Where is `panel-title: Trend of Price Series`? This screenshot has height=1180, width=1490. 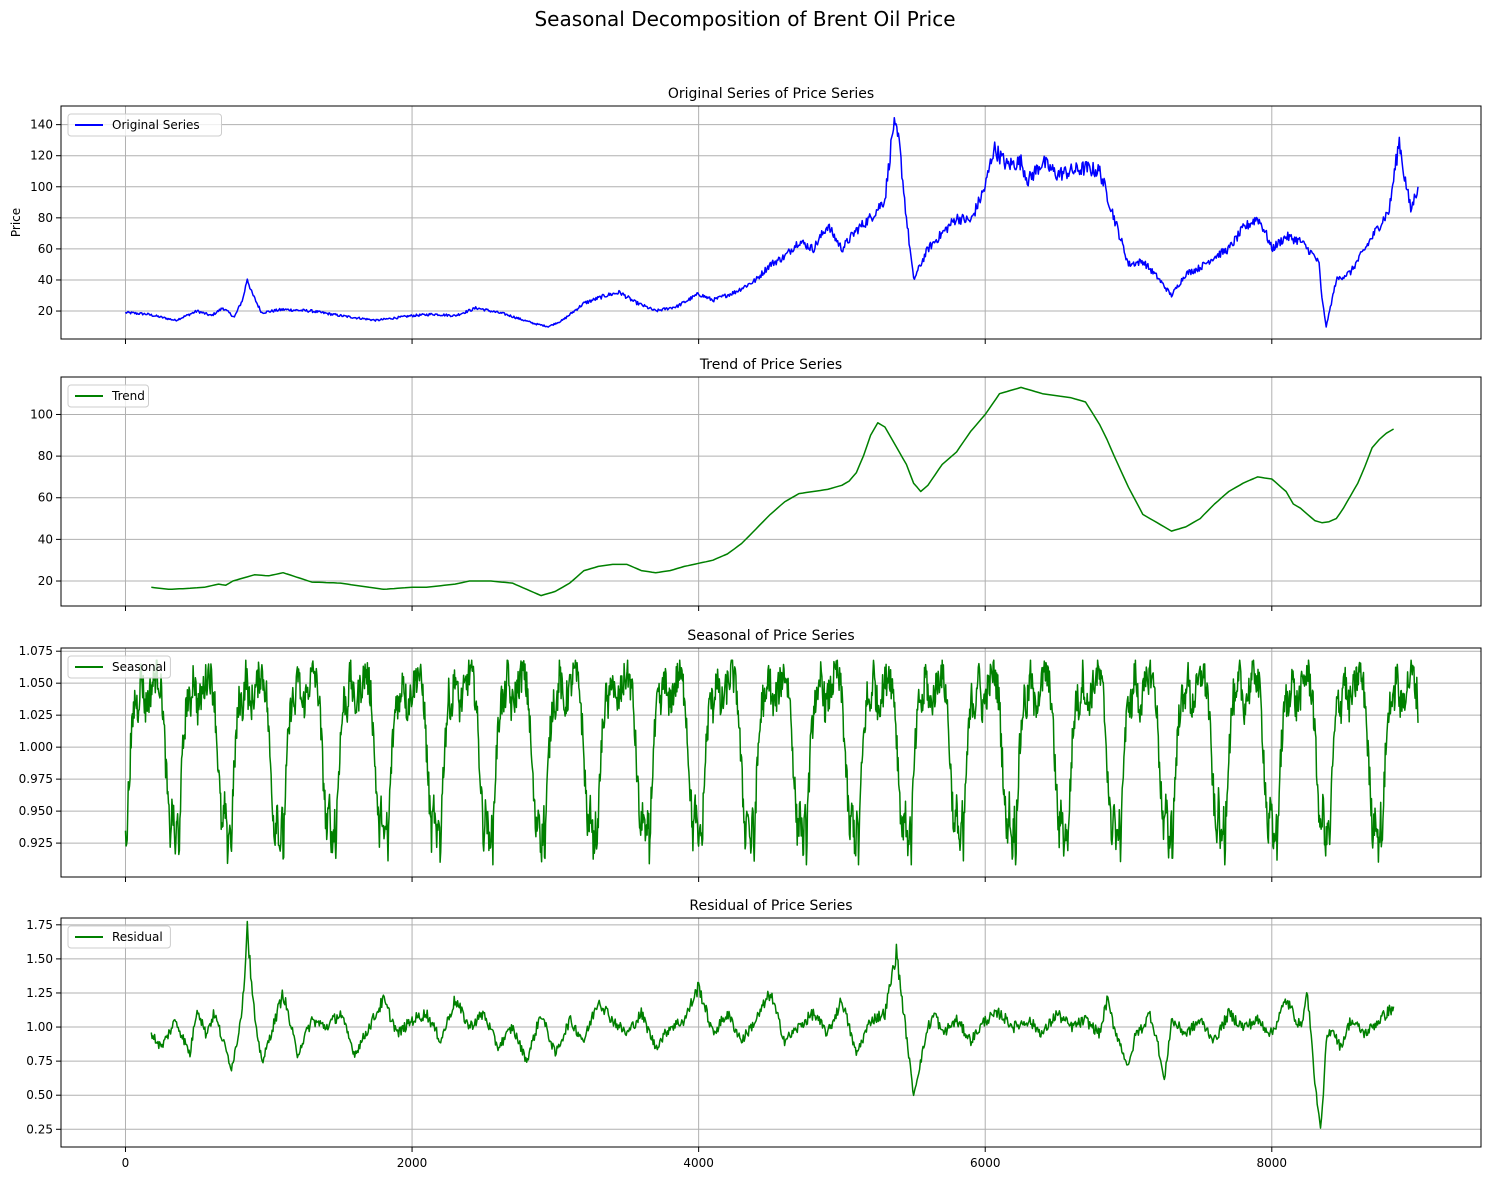
panel-title: Trend of Price Series is located at coordinates (770, 365).